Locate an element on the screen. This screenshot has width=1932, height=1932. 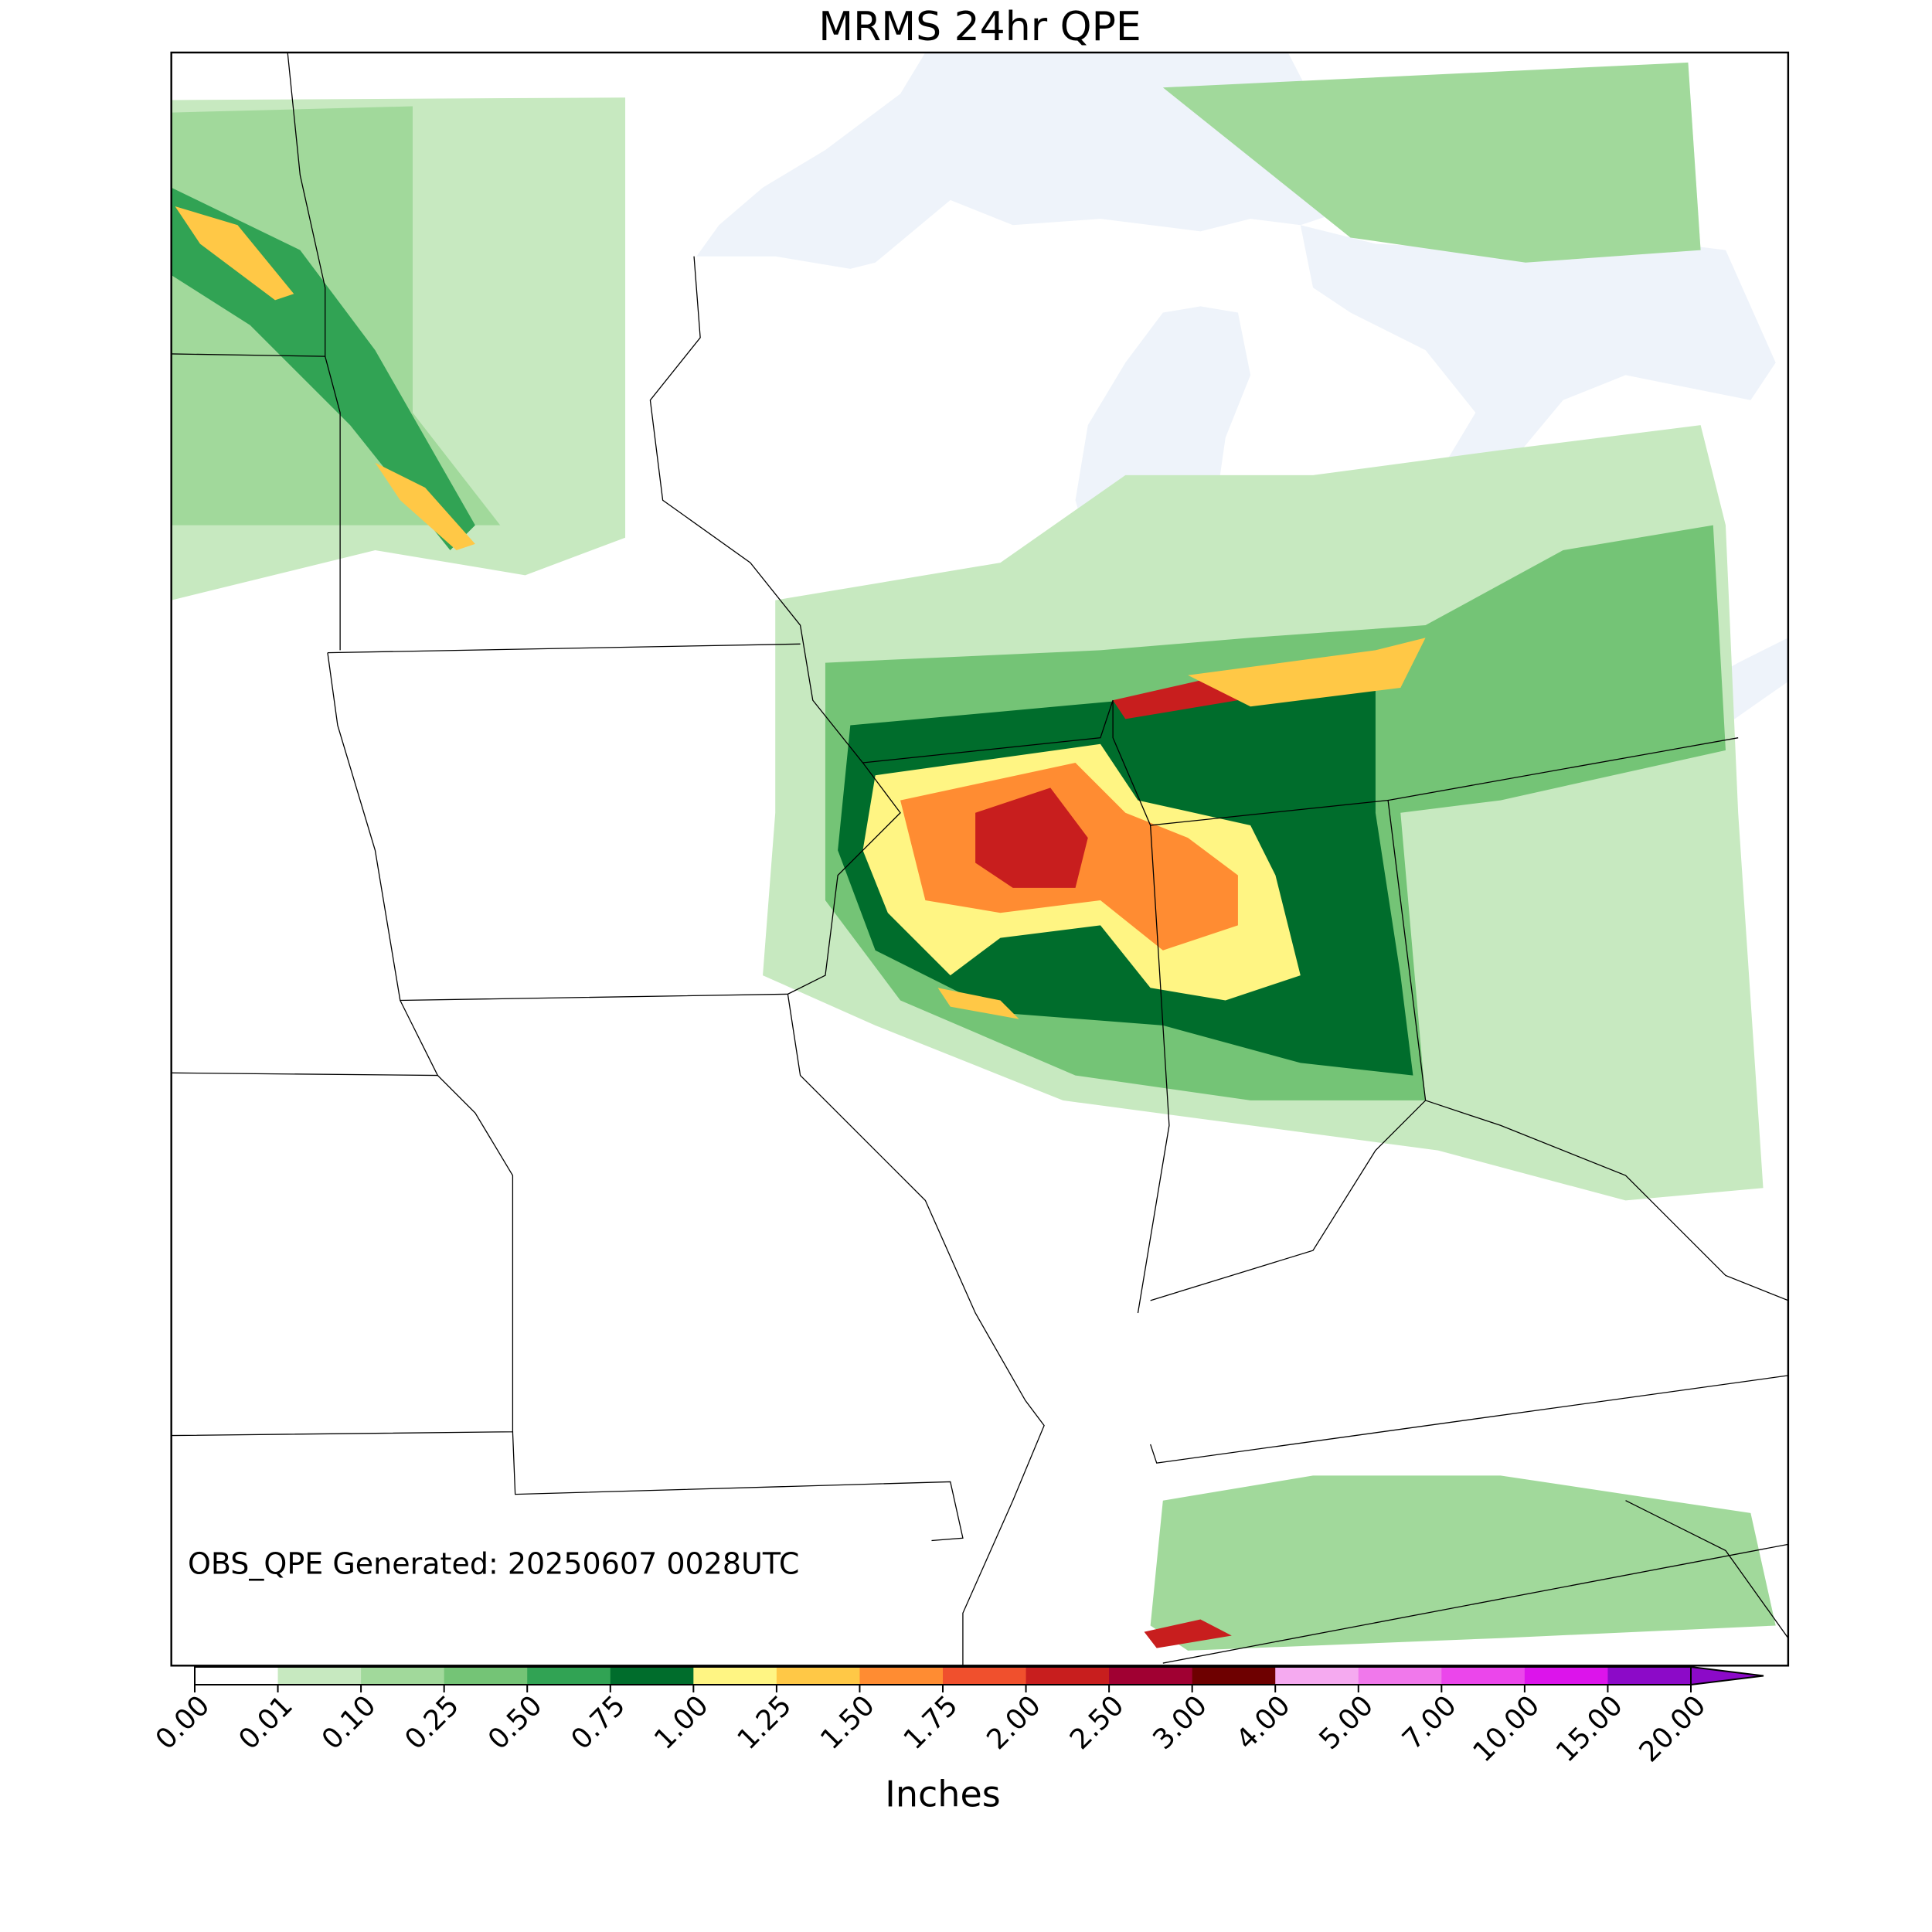
colorbar-label: Inches is located at coordinates (942, 1795).